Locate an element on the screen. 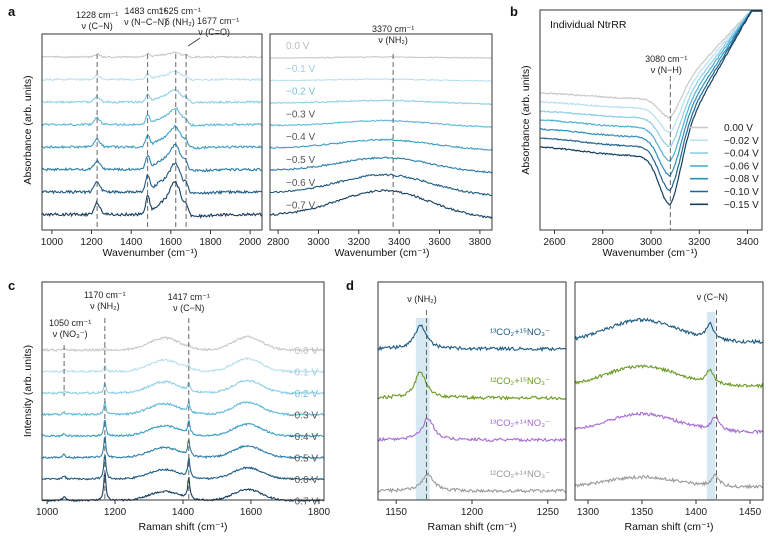 This screenshot has height=543, width=779. x-tick-label: 1200 is located at coordinates (91, 242).